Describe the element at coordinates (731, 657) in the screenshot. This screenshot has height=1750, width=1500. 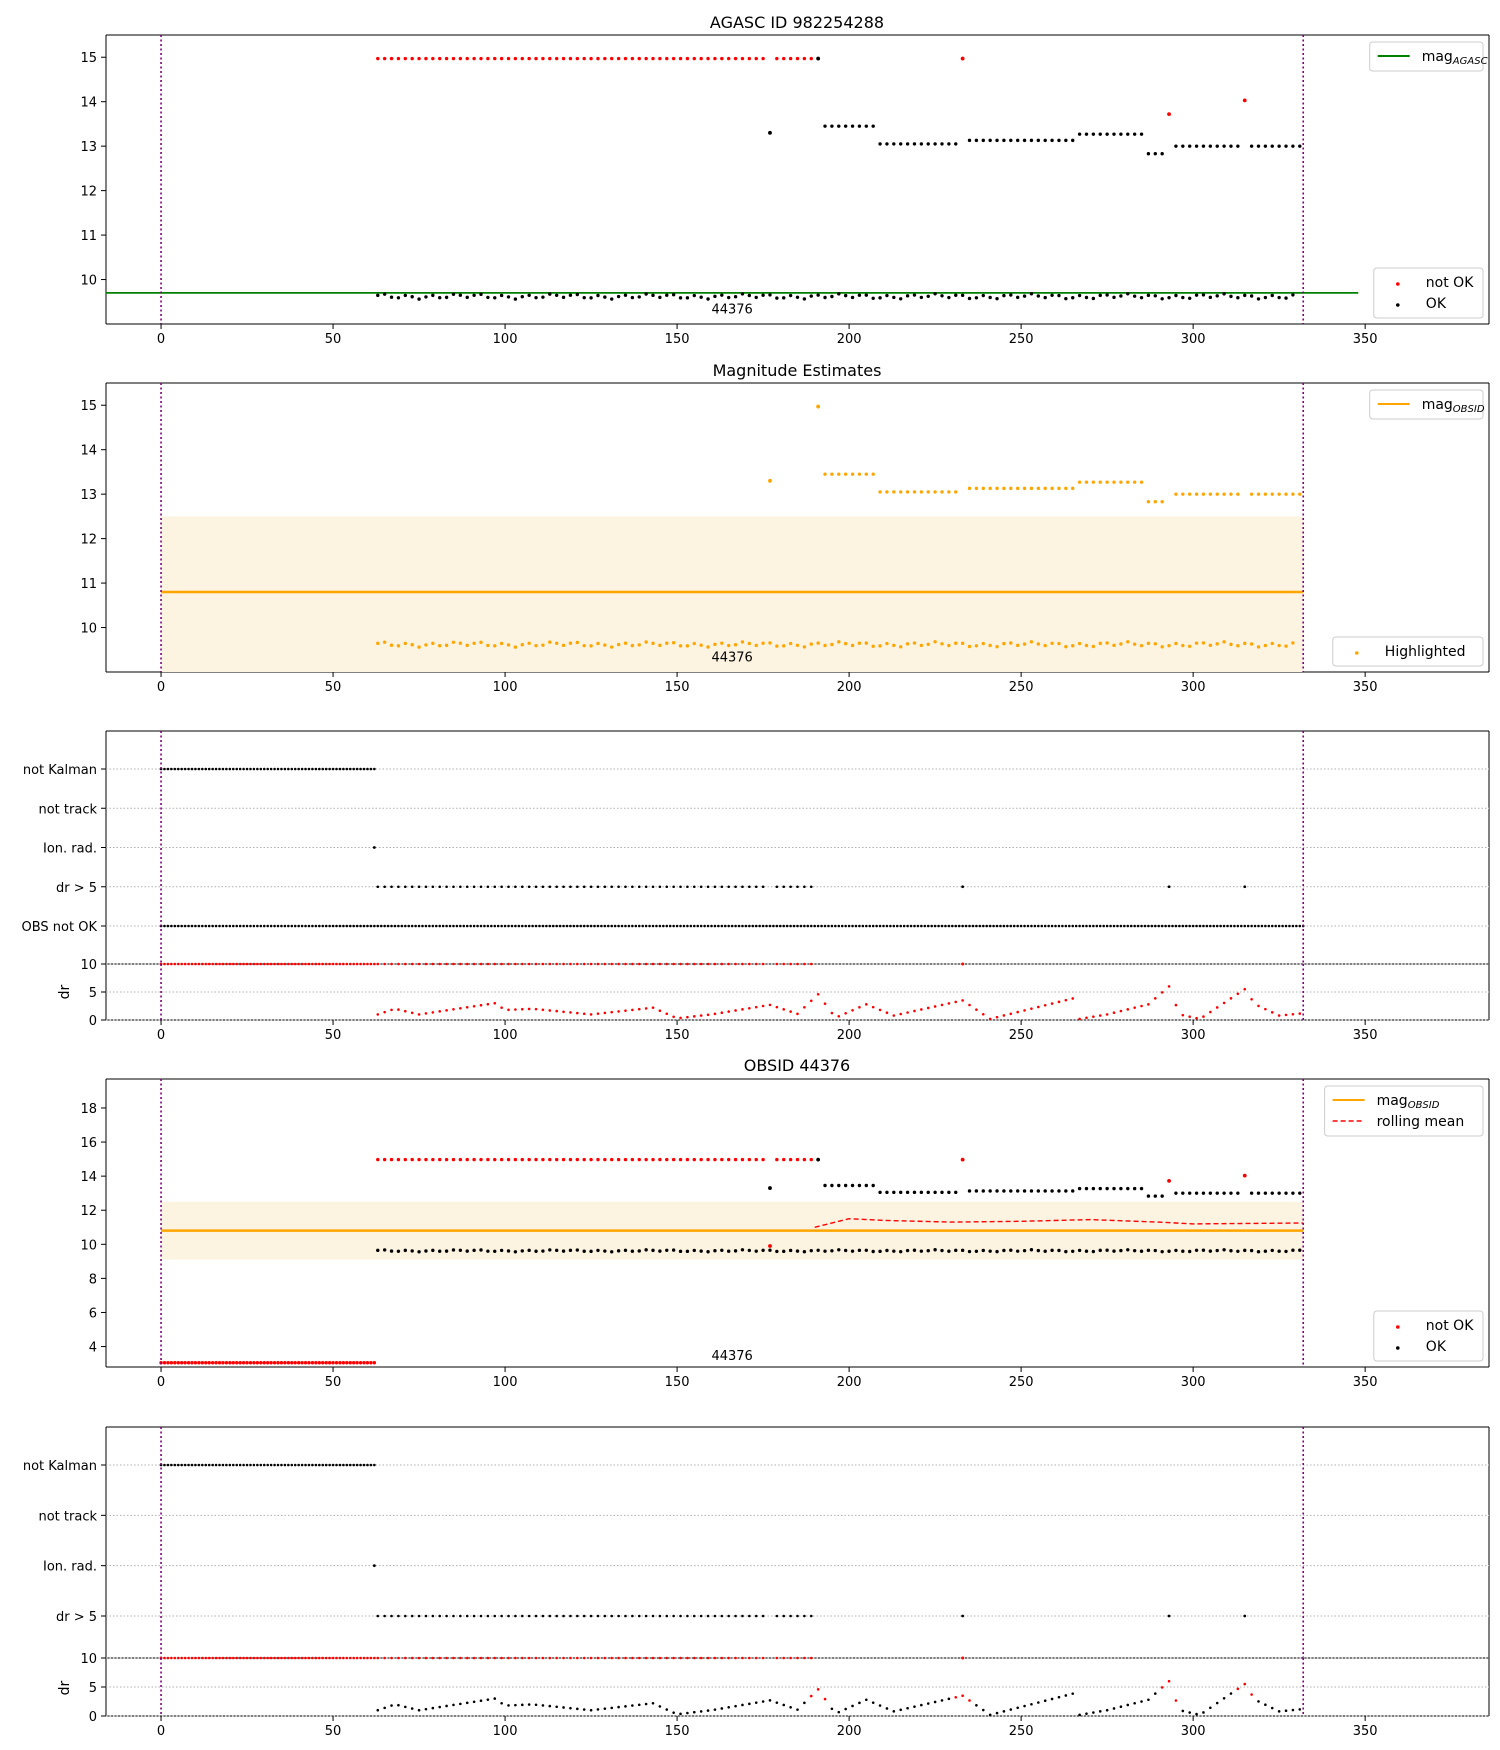
I see `obsid-annotation: 44376` at that location.